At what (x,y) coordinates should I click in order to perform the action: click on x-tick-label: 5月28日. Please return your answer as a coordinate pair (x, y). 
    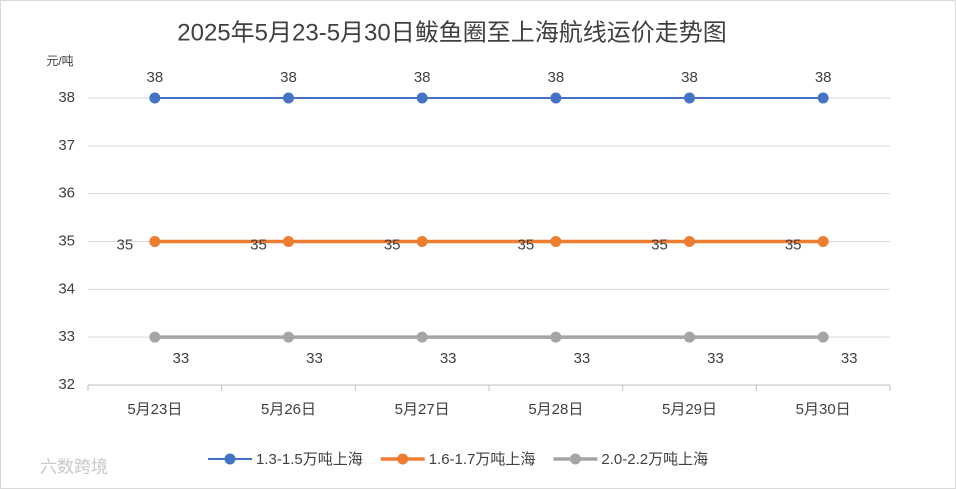
    Looking at the image, I should click on (555, 409).